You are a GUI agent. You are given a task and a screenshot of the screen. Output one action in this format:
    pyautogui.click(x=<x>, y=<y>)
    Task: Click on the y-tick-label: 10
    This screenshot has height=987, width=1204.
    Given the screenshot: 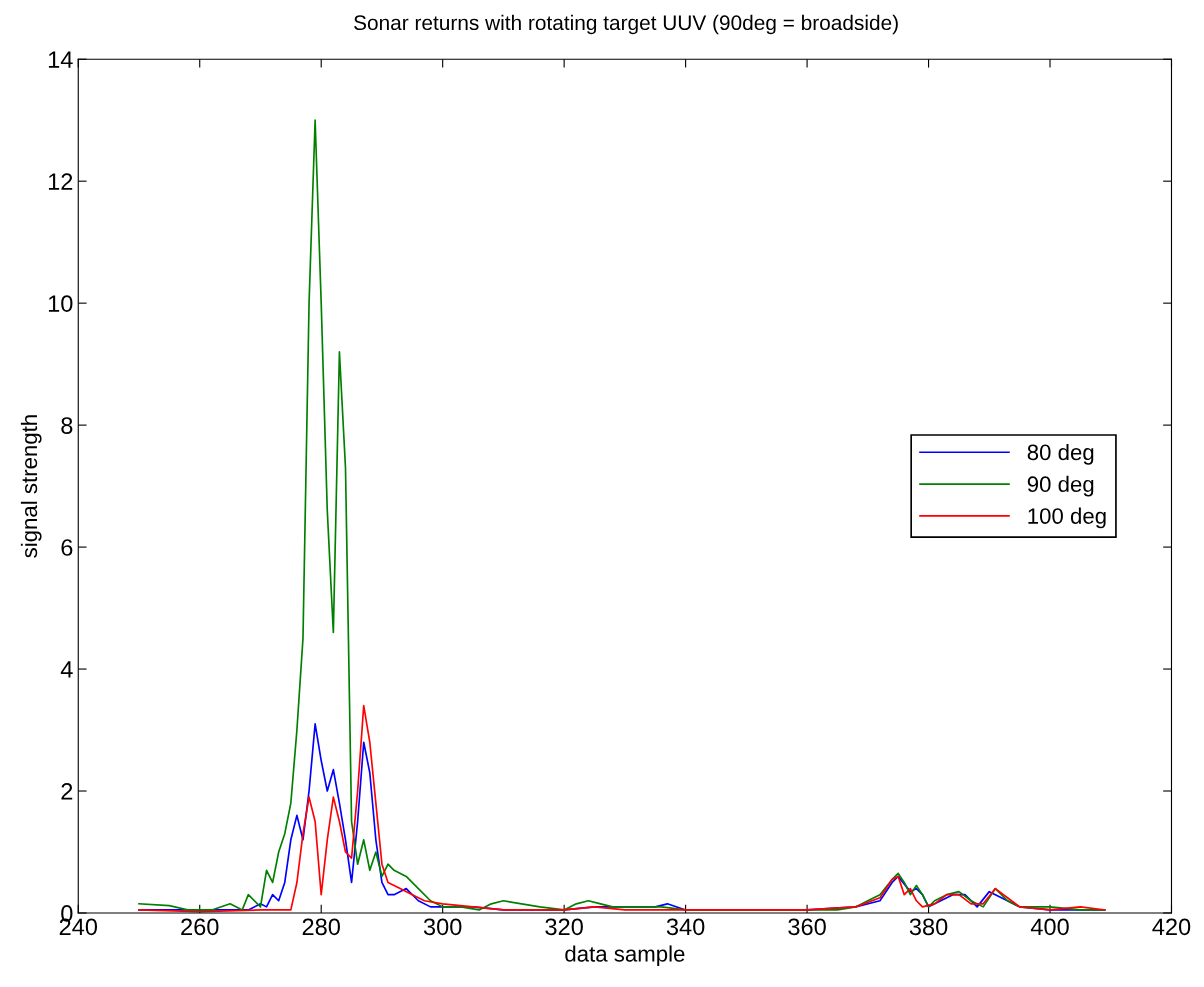 What is the action you would take?
    pyautogui.click(x=60, y=303)
    